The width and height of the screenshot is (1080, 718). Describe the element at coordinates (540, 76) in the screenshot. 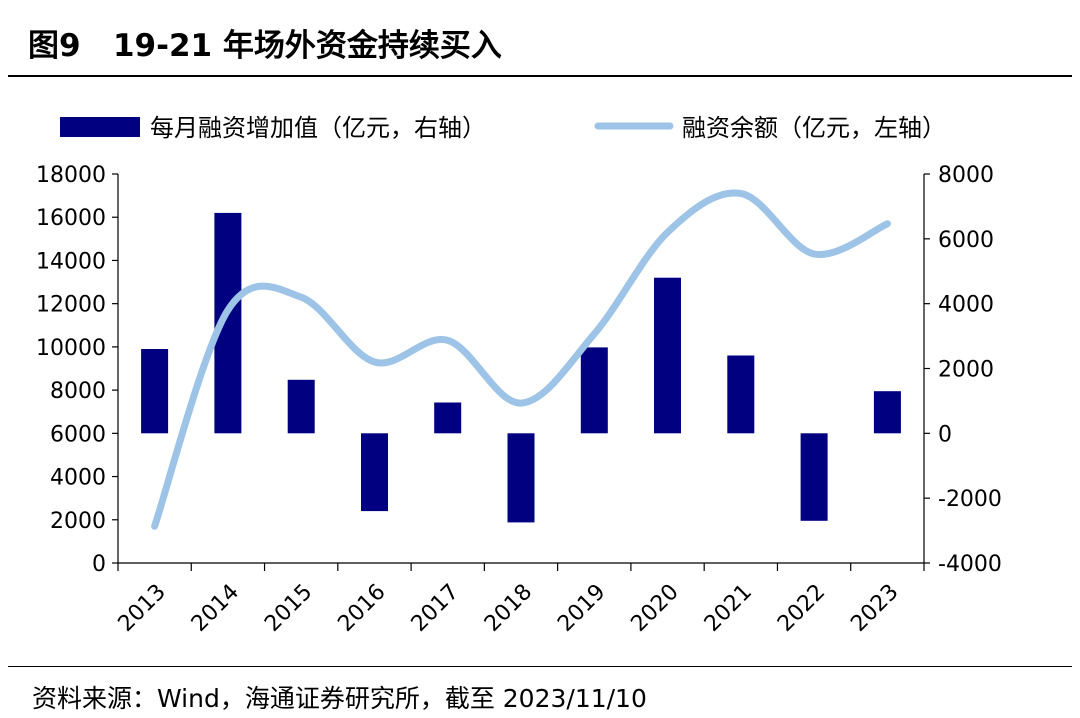

I see `title-divider` at that location.